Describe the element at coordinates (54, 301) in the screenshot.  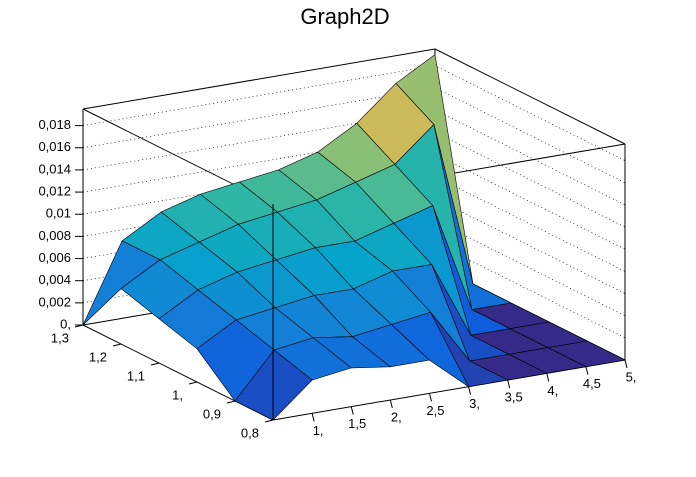
I see `z-tick-label: 0,002` at that location.